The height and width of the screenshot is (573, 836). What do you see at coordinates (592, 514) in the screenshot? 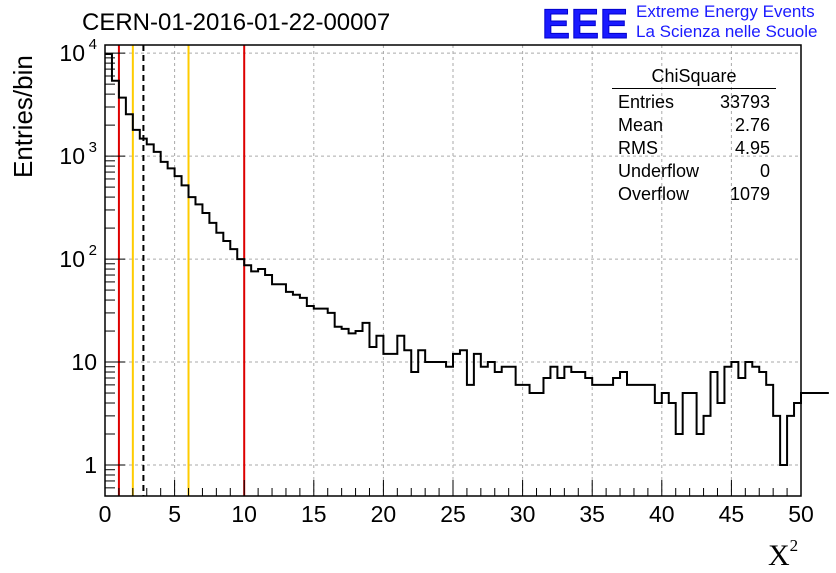
I see `x-tick-label: 35` at bounding box center [592, 514].